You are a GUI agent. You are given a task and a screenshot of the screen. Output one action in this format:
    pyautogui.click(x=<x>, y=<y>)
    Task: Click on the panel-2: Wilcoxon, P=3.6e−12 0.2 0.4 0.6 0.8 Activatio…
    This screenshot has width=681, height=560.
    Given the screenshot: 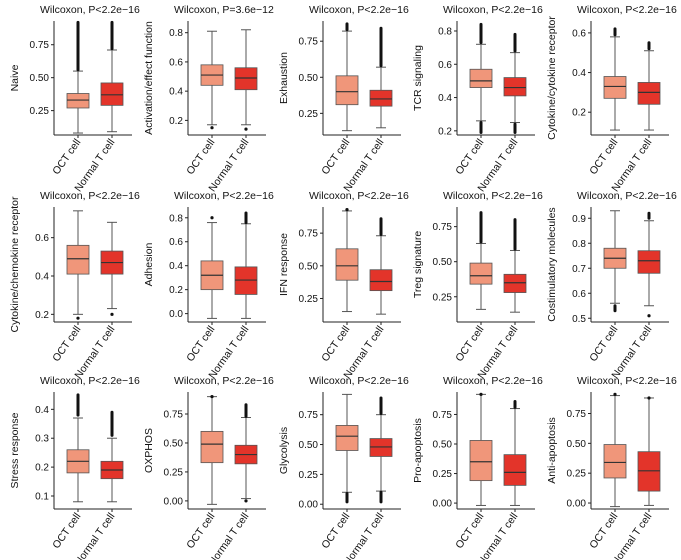 What is the action you would take?
    pyautogui.click(x=208, y=99)
    